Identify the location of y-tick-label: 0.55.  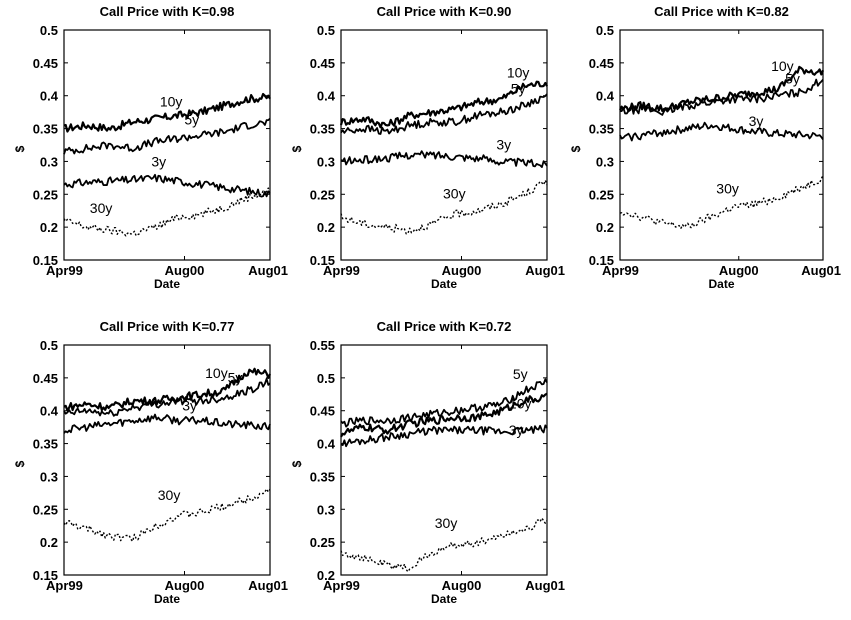
(322, 345).